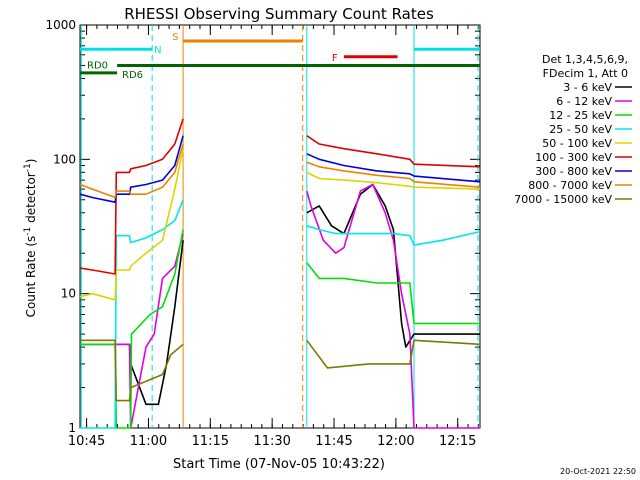  Describe the element at coordinates (279, 14) in the screenshot. I see `chart-title: RHESSI Observing Summary Count Rates` at that location.